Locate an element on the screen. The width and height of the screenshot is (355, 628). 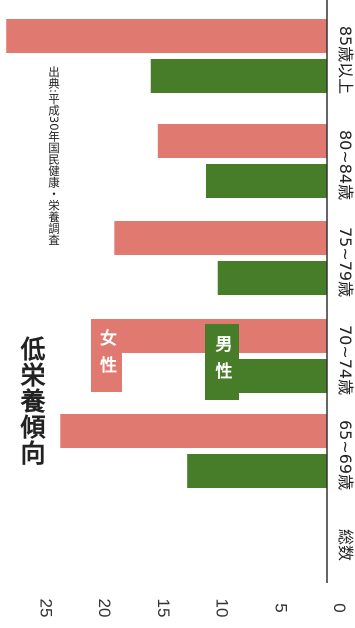
category-label-3: 75~79歳 is located at coordinates (345, 262).